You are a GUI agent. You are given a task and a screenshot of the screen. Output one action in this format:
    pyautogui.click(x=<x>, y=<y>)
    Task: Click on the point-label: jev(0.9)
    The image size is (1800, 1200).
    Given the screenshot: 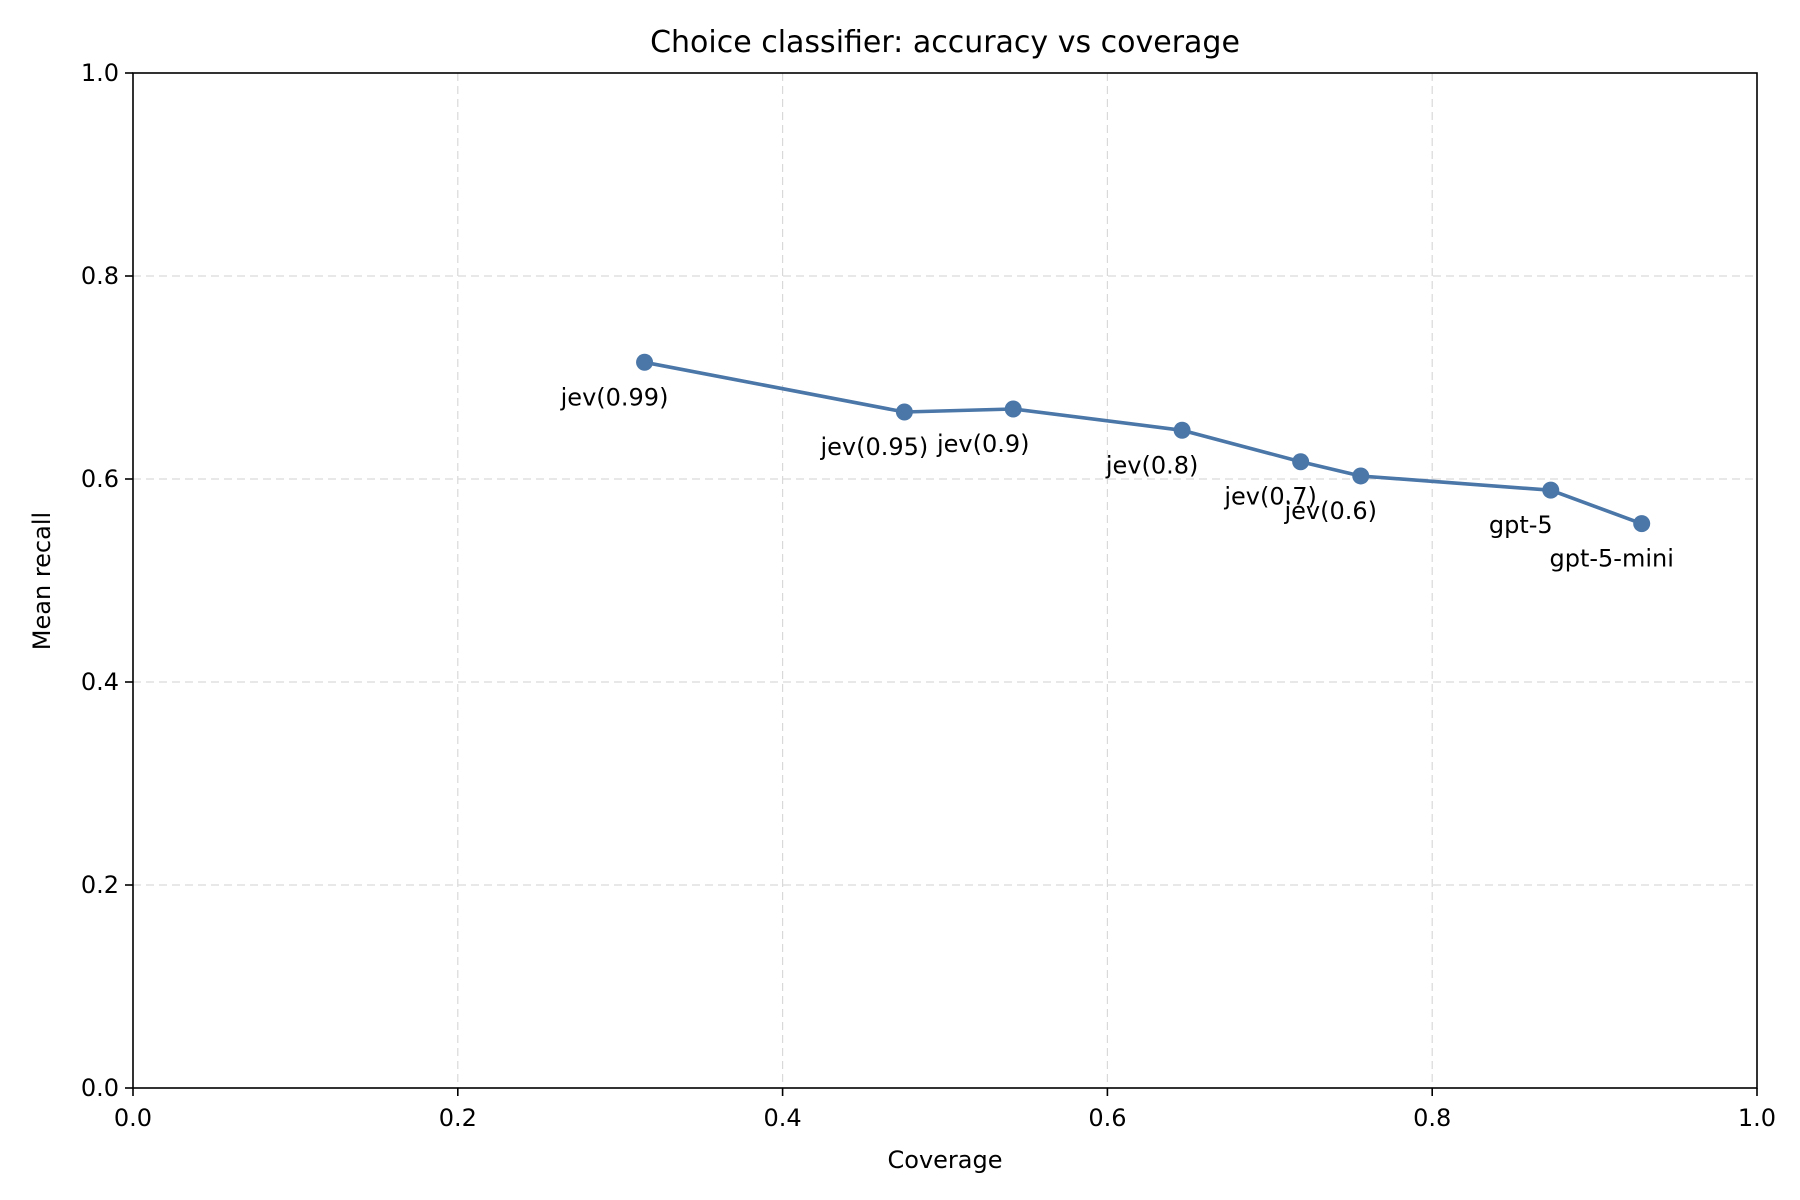 What is the action you would take?
    pyautogui.click(x=983, y=444)
    